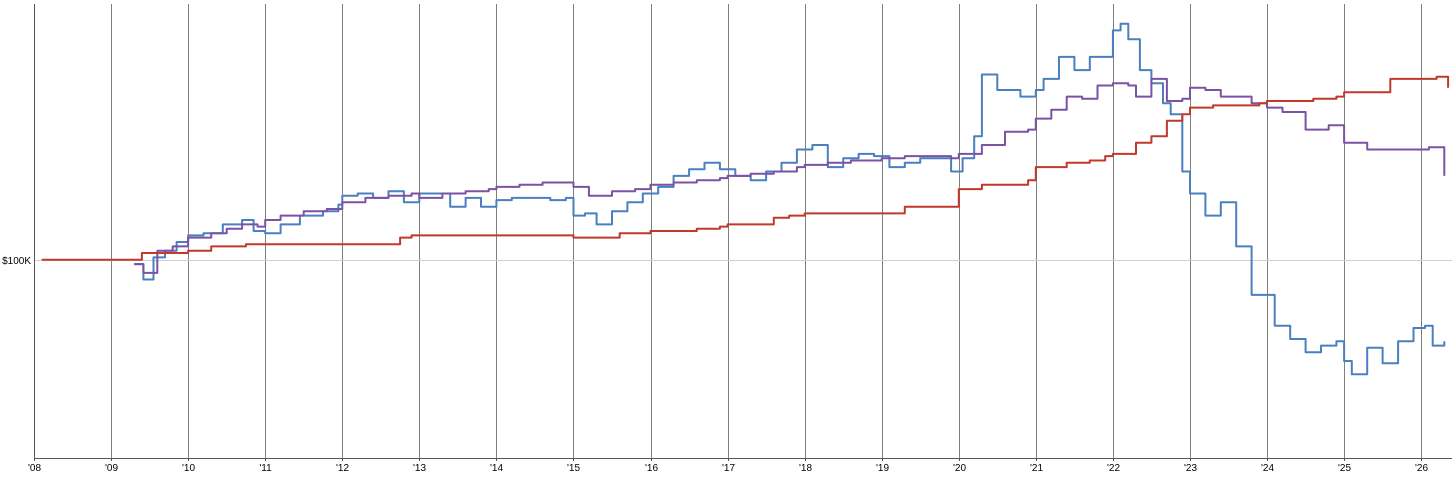  Describe the element at coordinates (1421, 468) in the screenshot. I see `x-tick-label: '26` at that location.